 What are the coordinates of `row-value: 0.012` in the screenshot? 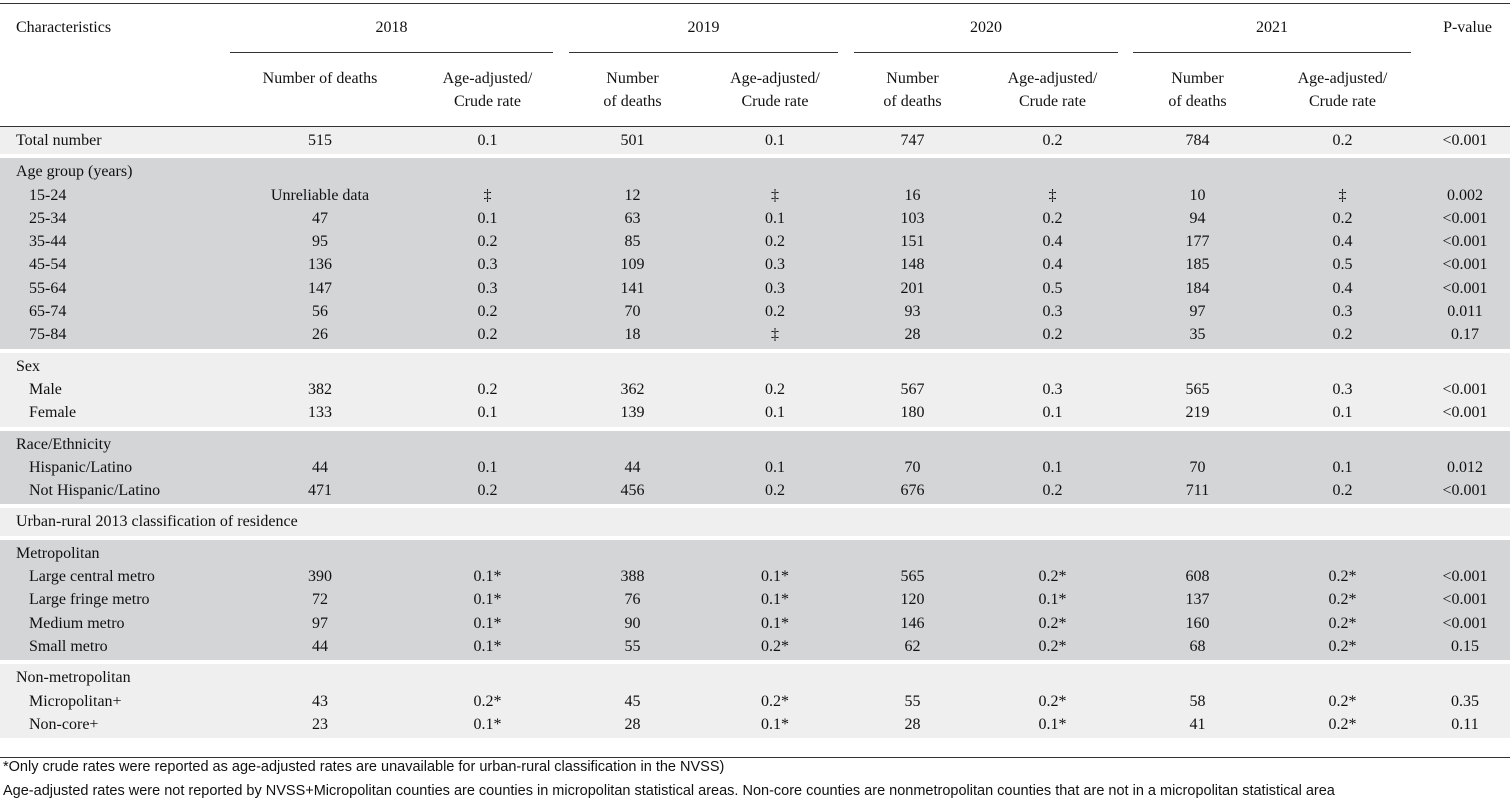 It's located at (1465, 467).